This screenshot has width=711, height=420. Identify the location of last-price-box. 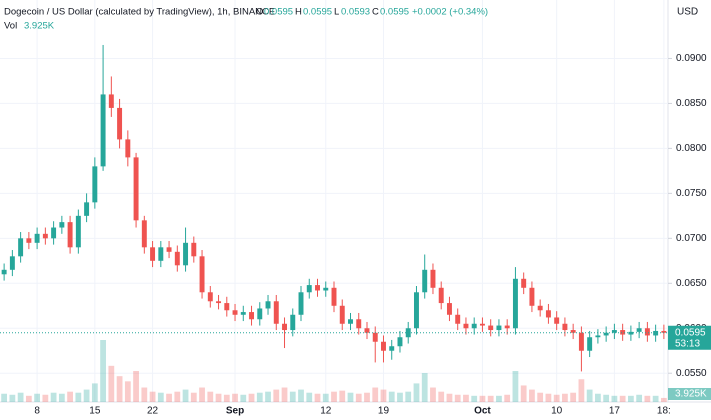
(689, 337).